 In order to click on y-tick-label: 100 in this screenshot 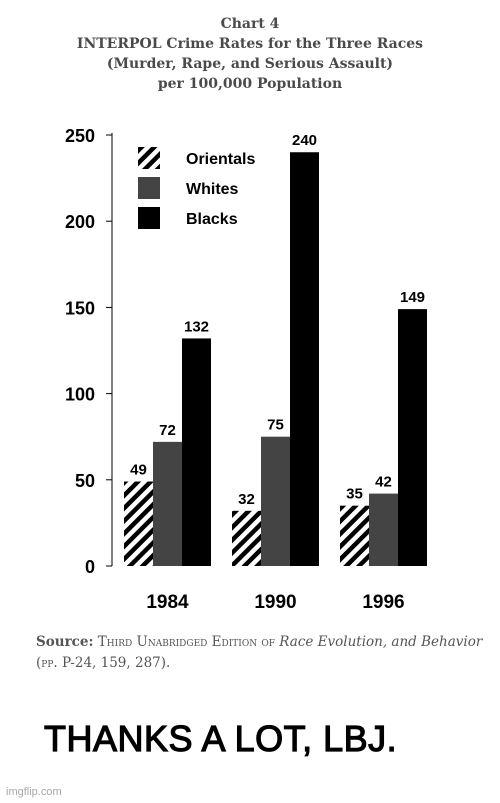, I will do `click(80, 395)`.